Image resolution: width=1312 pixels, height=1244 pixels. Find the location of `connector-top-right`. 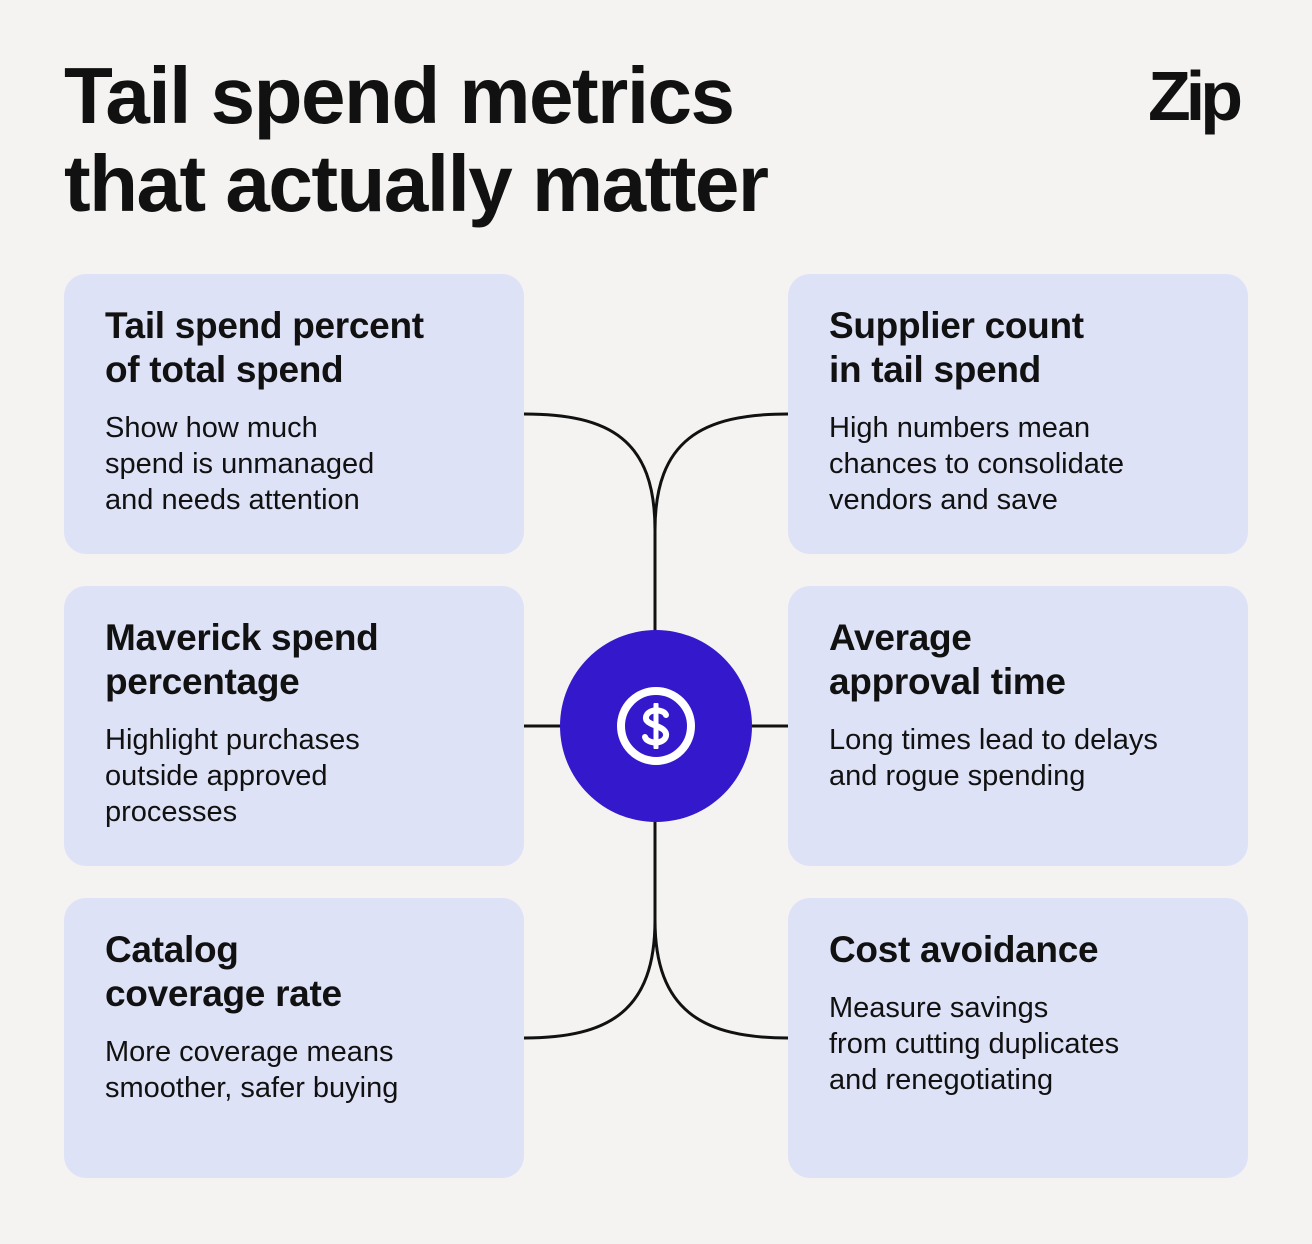

connector-top-right is located at coordinates (721, 471).